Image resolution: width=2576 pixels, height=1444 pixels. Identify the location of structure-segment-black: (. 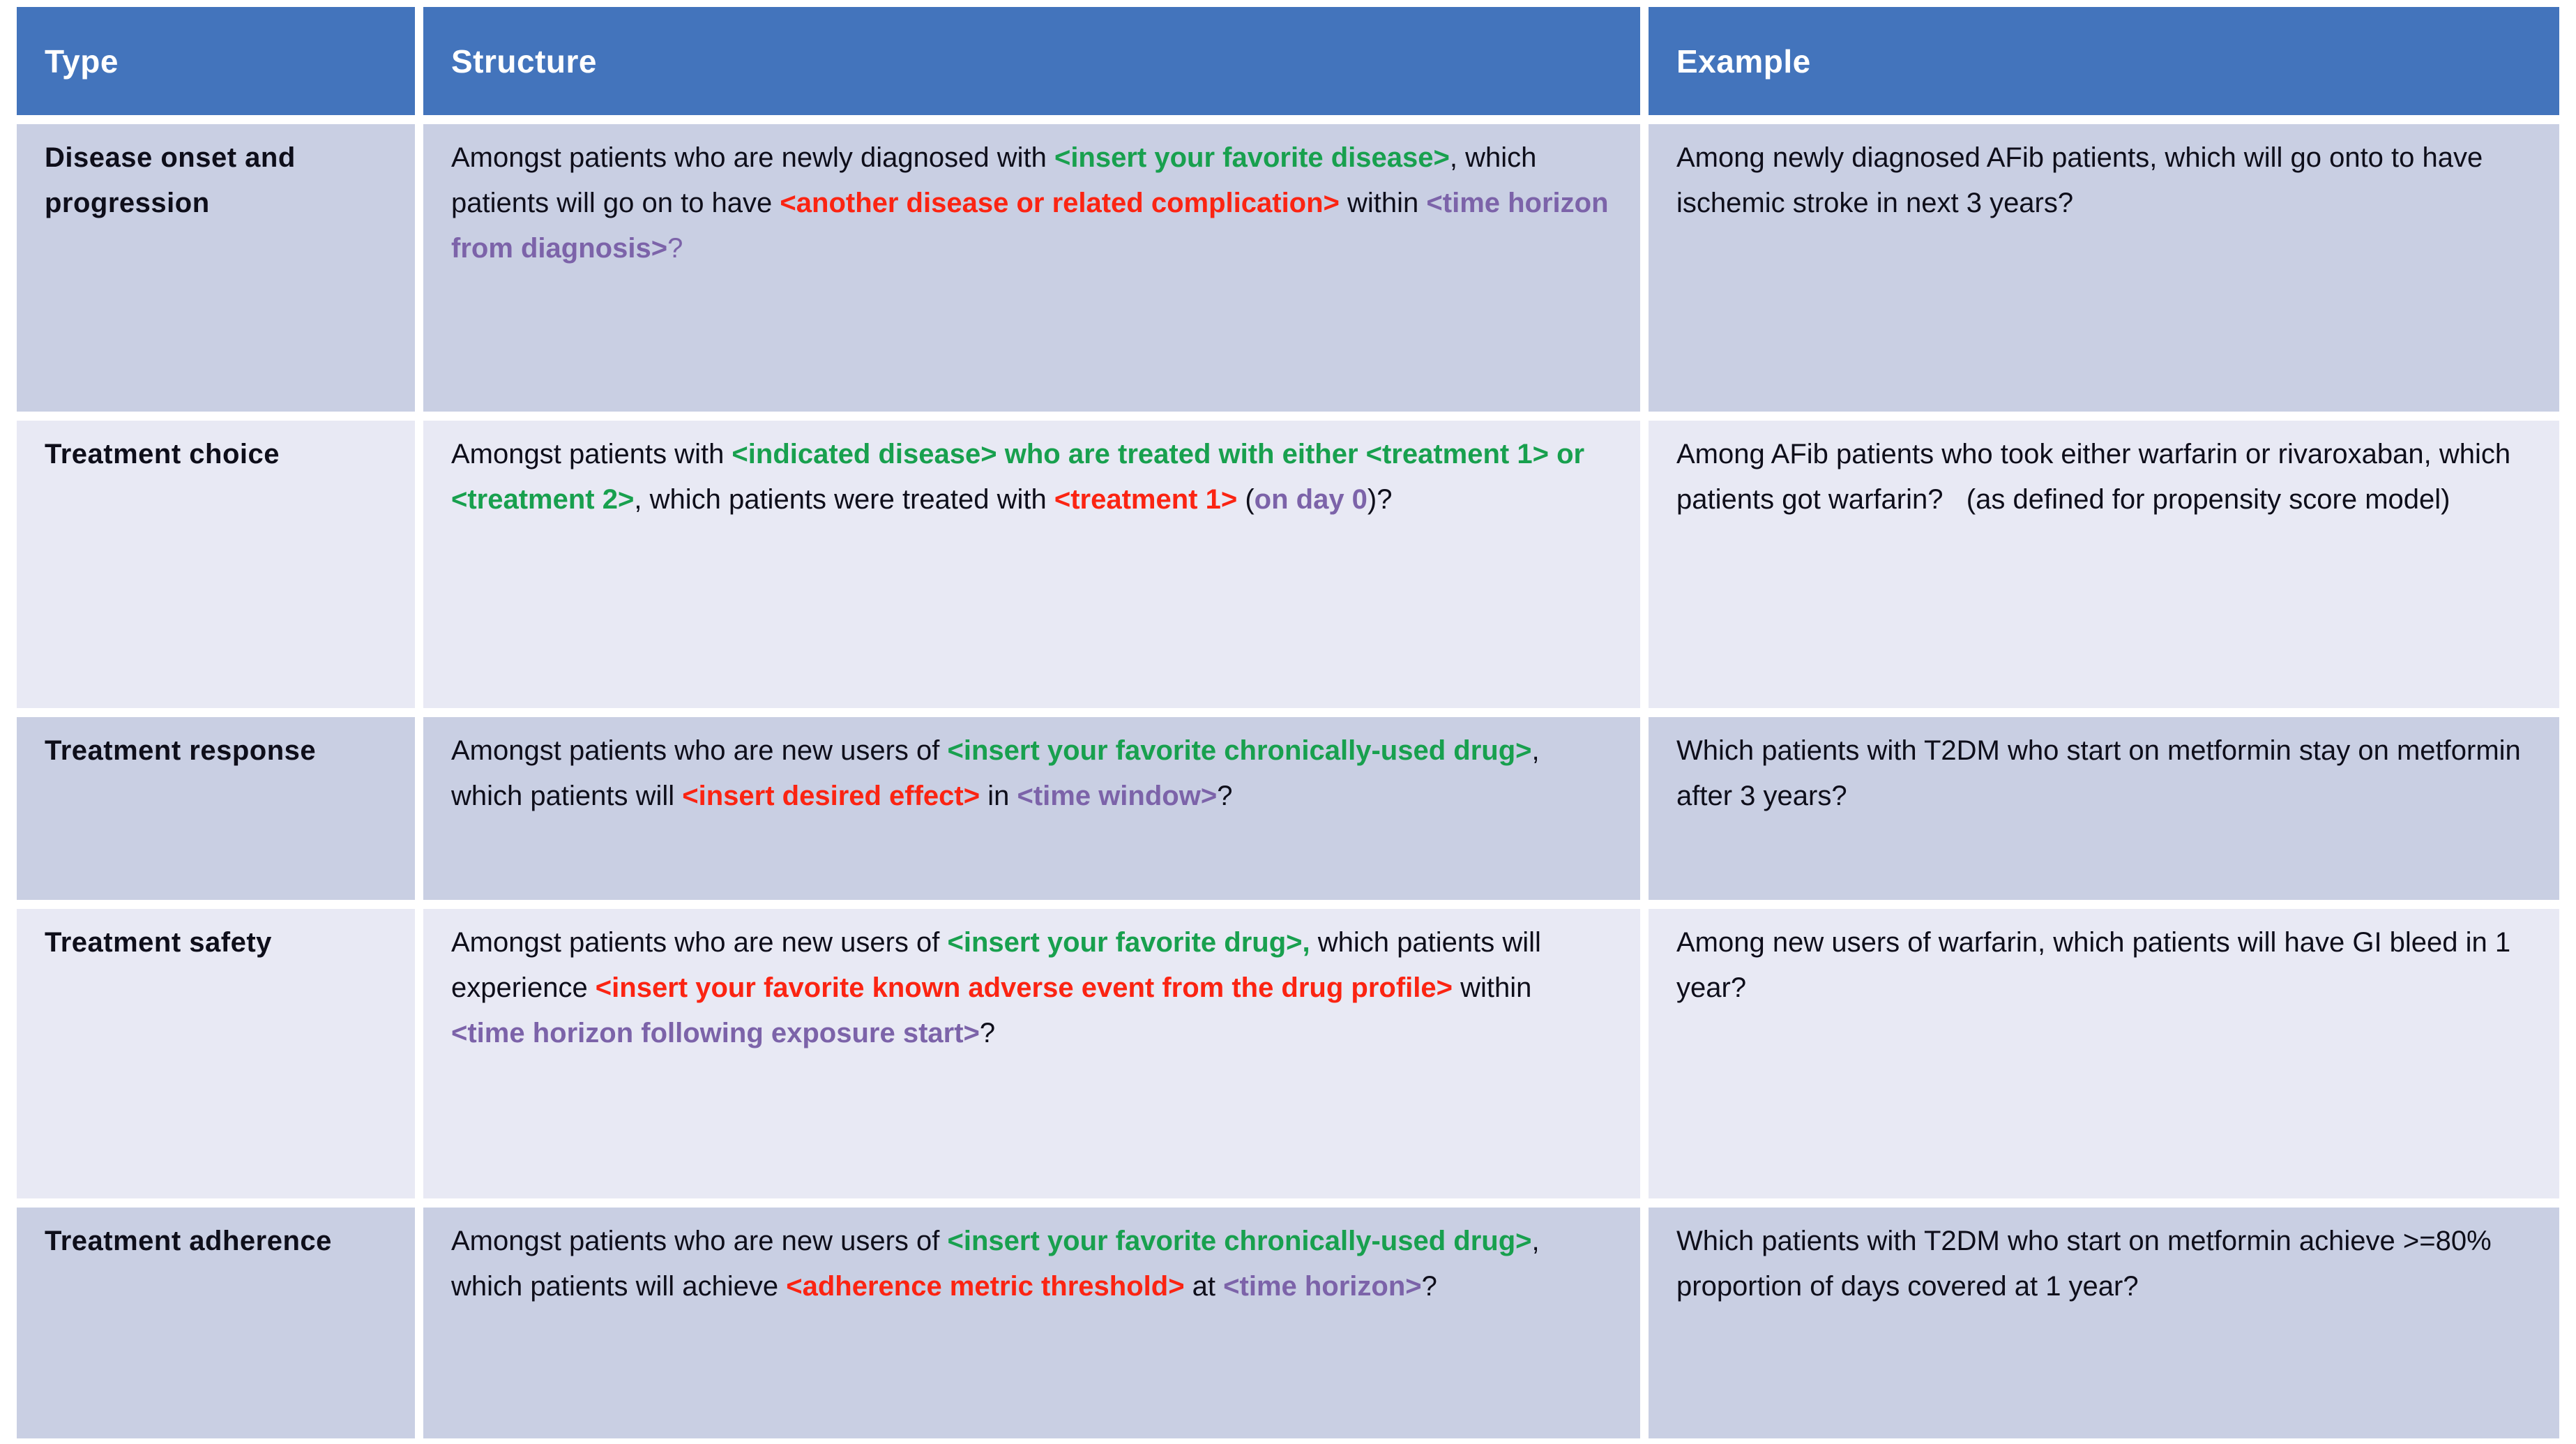
(1246, 499).